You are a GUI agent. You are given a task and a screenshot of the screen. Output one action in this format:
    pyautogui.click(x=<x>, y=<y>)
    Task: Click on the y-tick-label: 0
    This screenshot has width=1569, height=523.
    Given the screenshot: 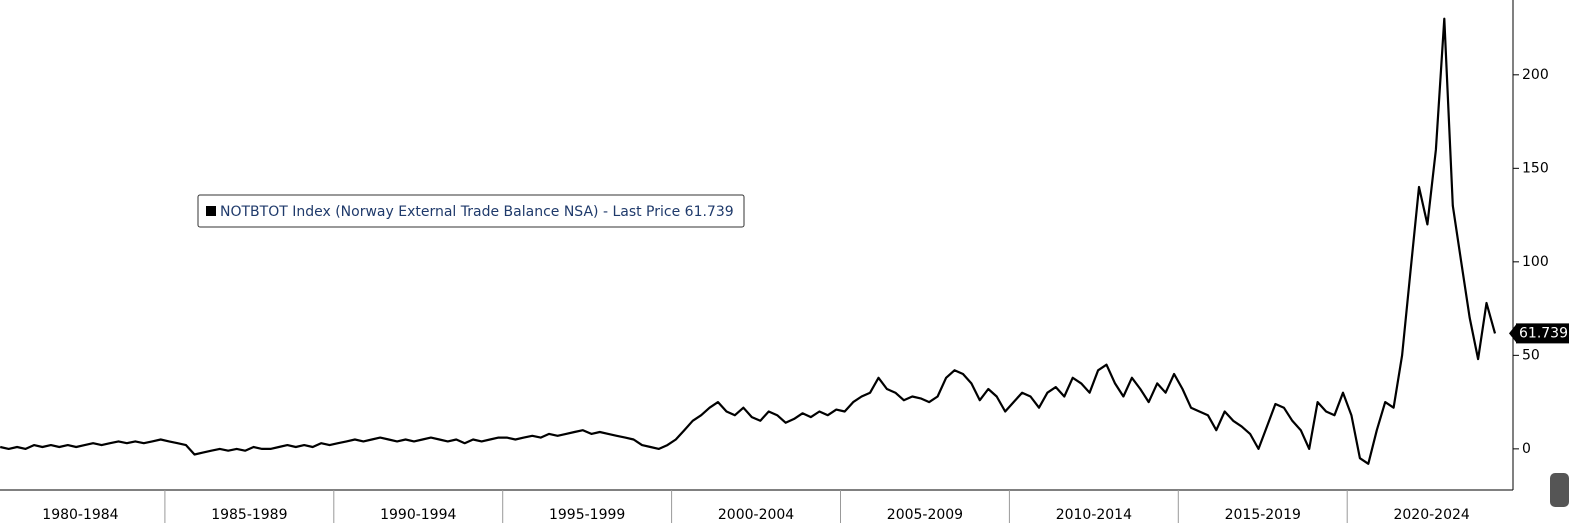 What is the action you would take?
    pyautogui.click(x=1526, y=449)
    